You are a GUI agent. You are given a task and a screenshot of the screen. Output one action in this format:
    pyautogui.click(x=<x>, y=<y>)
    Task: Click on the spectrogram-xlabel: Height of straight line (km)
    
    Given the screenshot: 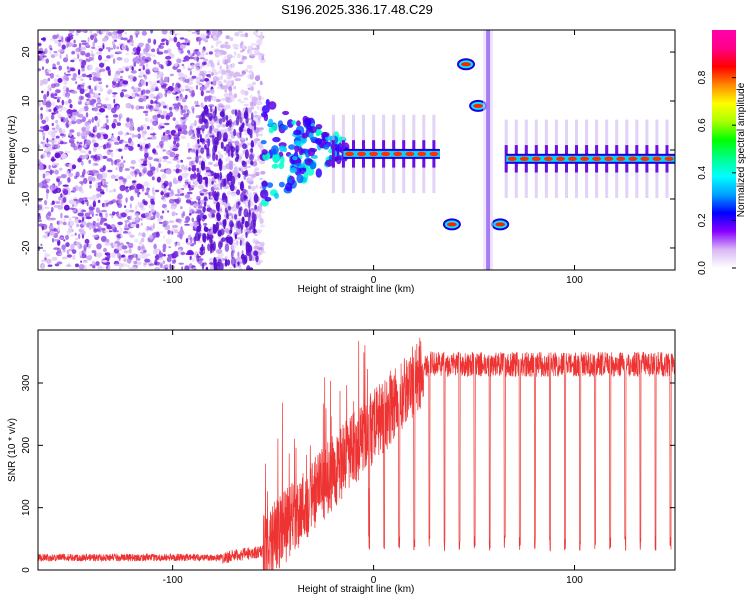 What is the action you would take?
    pyautogui.click(x=356, y=289)
    